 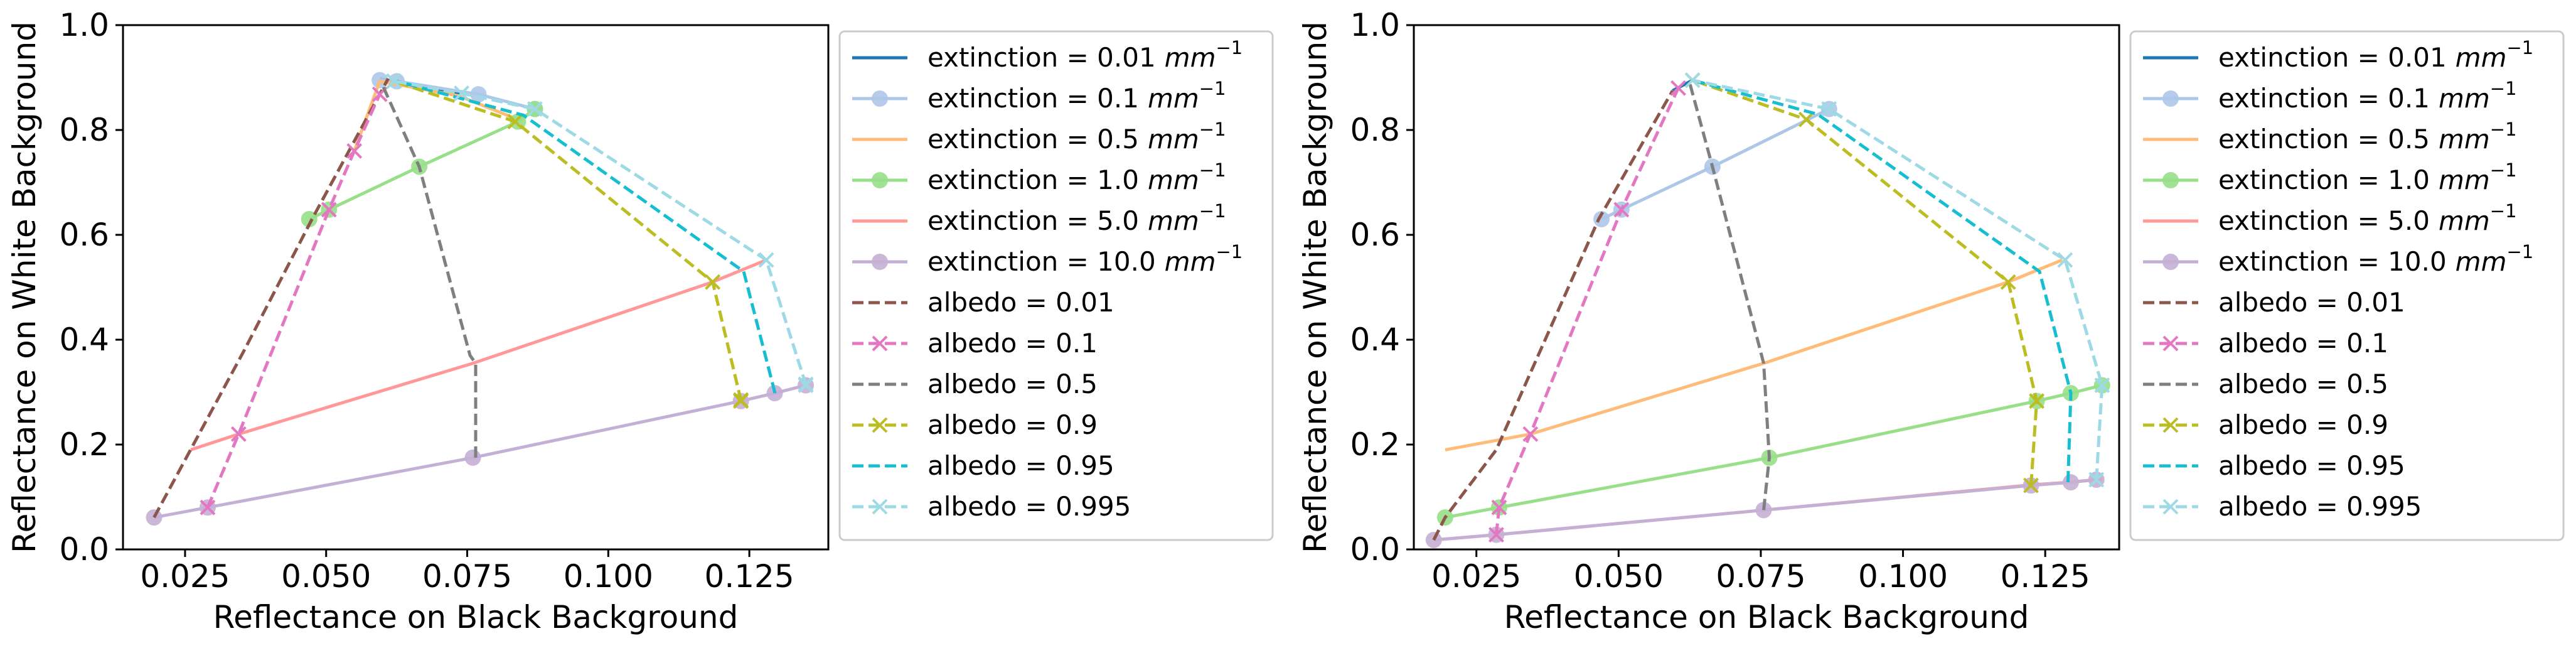 What do you see at coordinates (2503, 170) in the screenshot?
I see `chart-right-legend-entry-extinction-1-0-unit-exponent: −1` at bounding box center [2503, 170].